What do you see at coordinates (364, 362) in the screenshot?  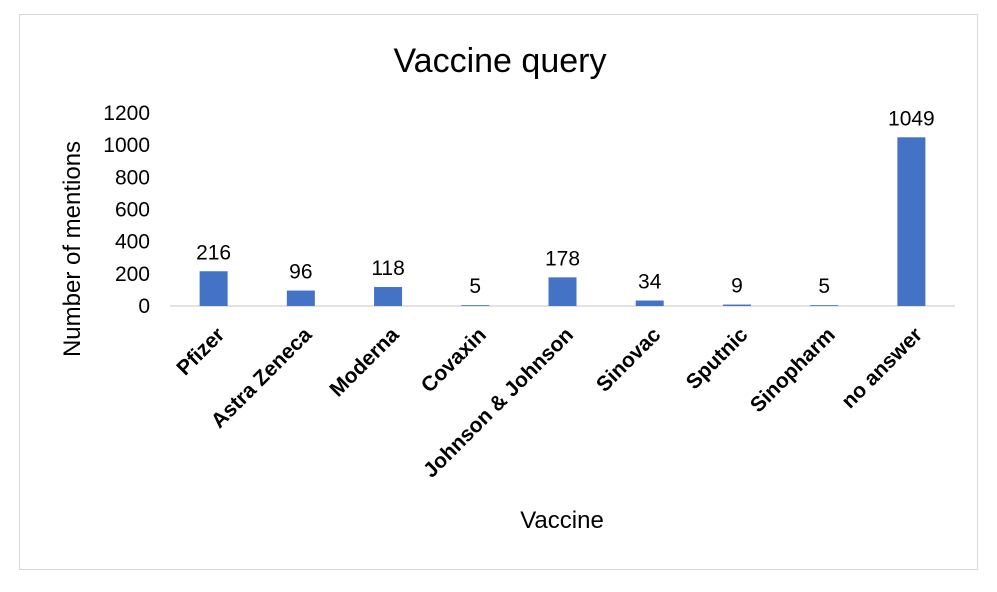 I see `x-tick-label: Moderna` at bounding box center [364, 362].